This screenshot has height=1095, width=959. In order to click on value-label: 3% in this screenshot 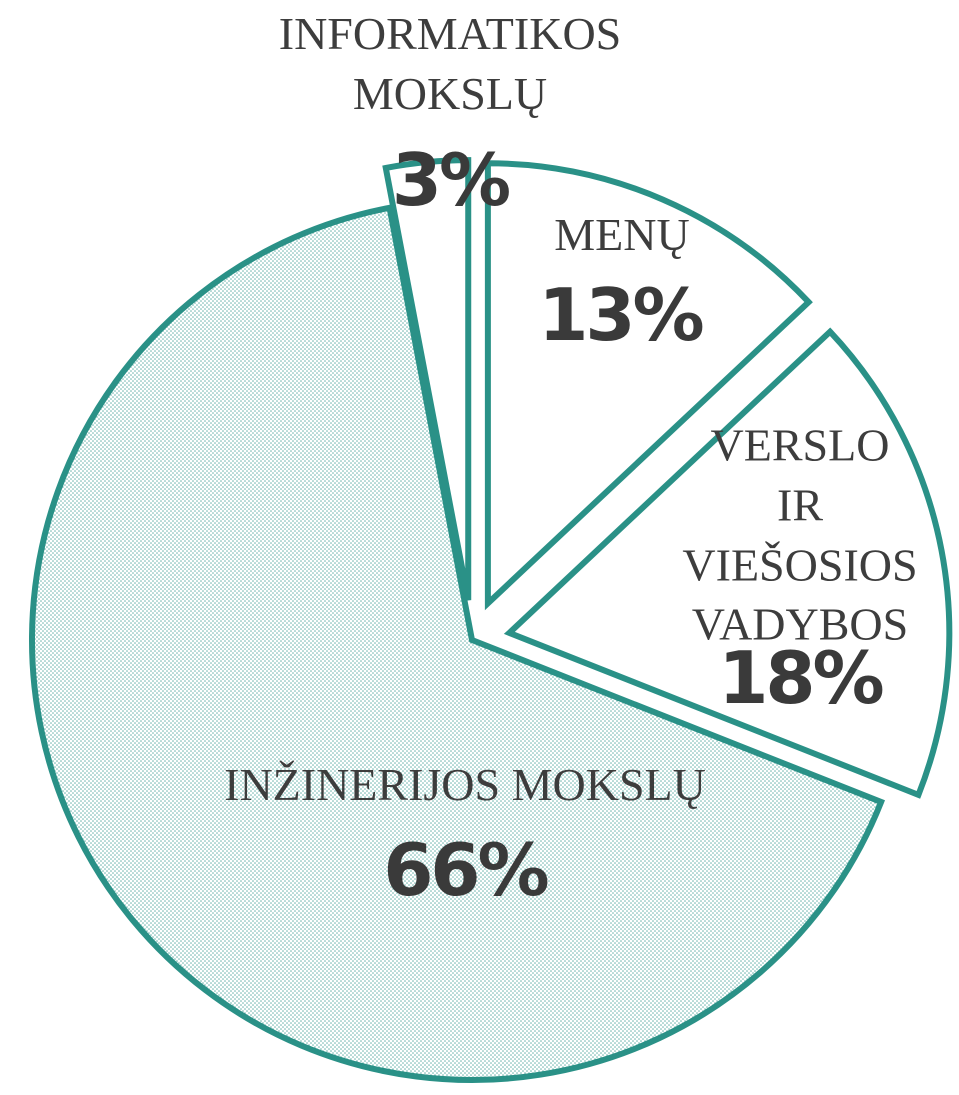, I will do `click(451, 180)`.